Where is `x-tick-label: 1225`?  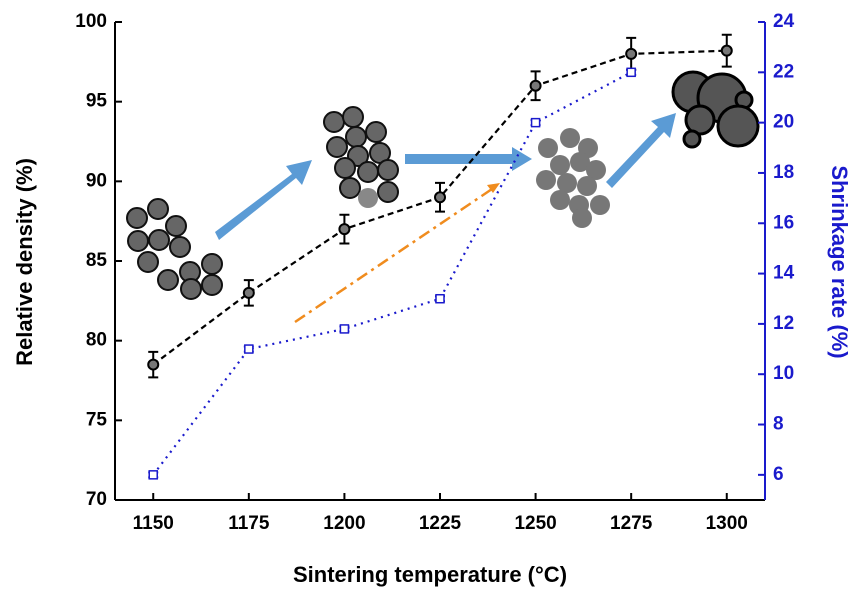
x-tick-label: 1225 is located at coordinates (440, 523).